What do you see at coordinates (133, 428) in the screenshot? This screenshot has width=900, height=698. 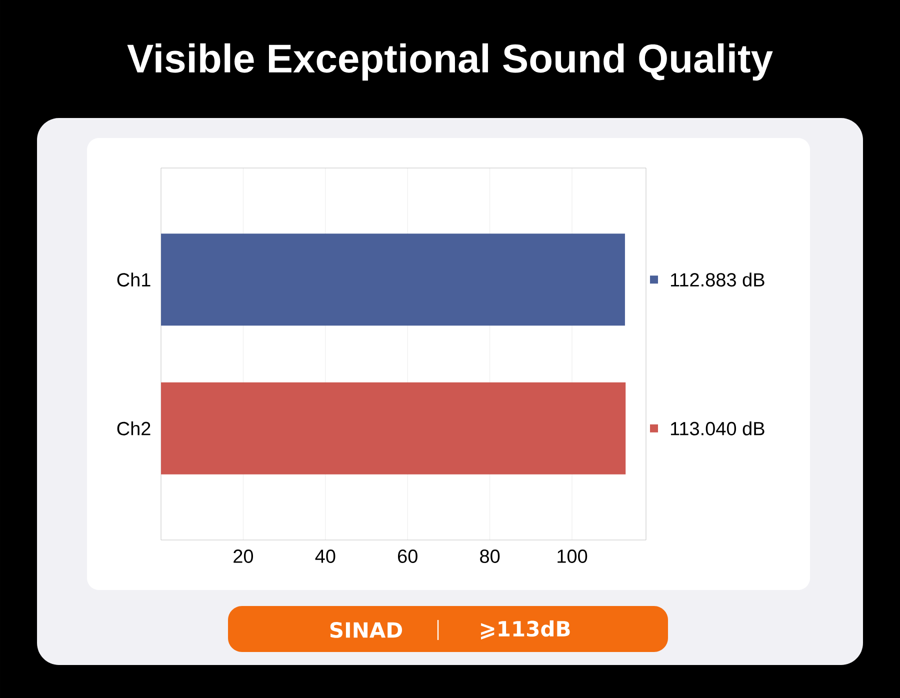 I see `y-tick-label: Ch2` at bounding box center [133, 428].